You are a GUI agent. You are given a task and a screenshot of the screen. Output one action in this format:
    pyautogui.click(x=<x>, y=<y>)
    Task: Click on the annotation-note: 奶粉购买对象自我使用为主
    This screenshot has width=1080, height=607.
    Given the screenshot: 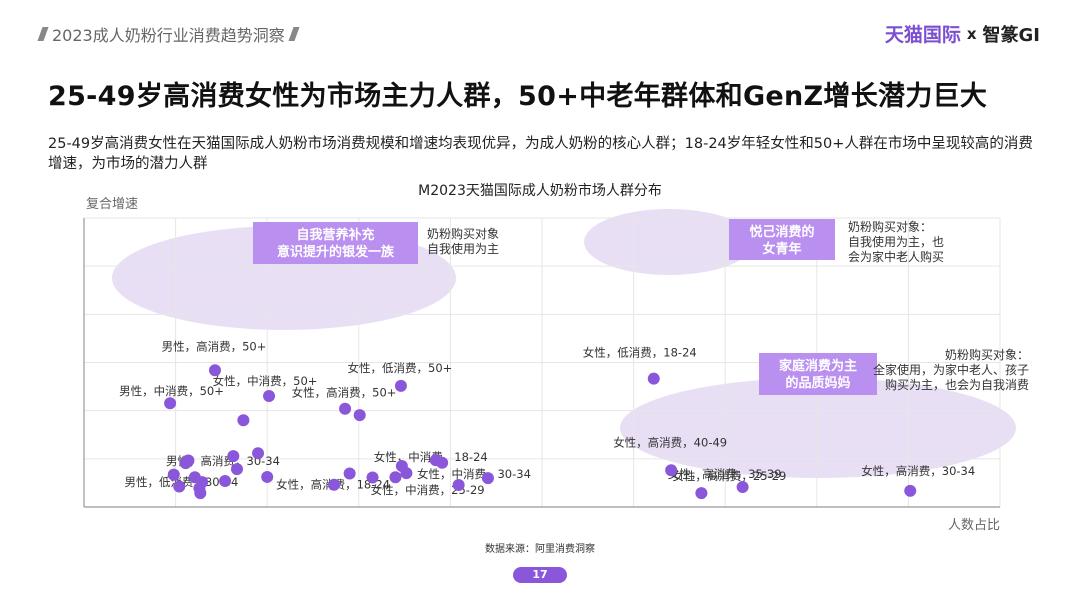 What is the action you would take?
    pyautogui.click(x=463, y=241)
    